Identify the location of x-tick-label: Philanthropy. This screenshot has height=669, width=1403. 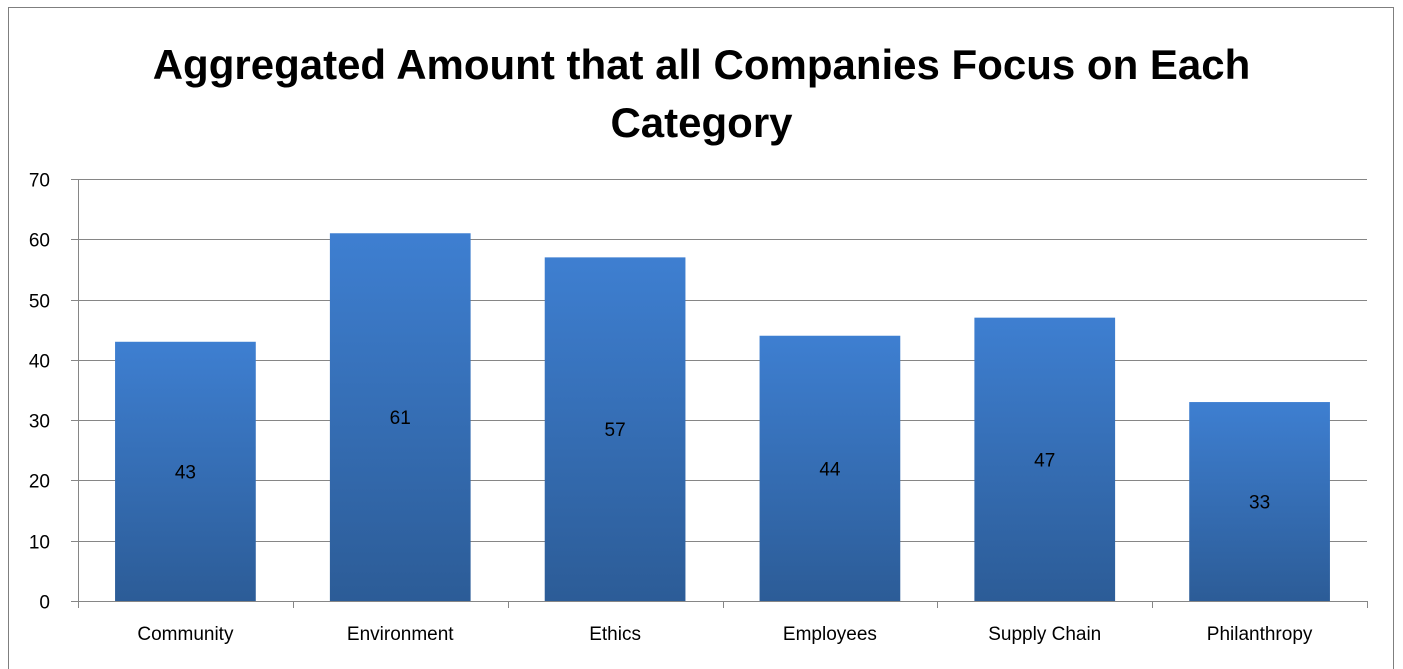
(1260, 634).